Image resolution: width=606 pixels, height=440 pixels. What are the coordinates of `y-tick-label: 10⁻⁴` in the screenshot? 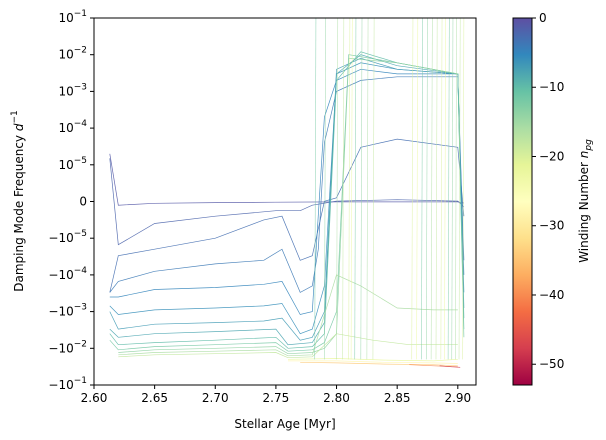 It's located at (72, 127).